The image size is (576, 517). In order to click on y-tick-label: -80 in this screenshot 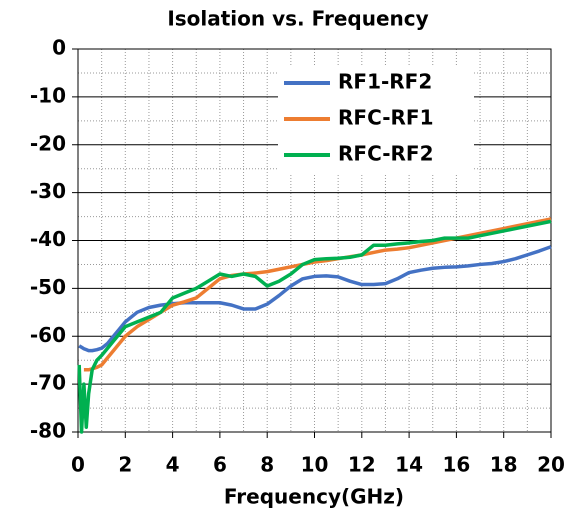, I will do `click(48, 431)`.